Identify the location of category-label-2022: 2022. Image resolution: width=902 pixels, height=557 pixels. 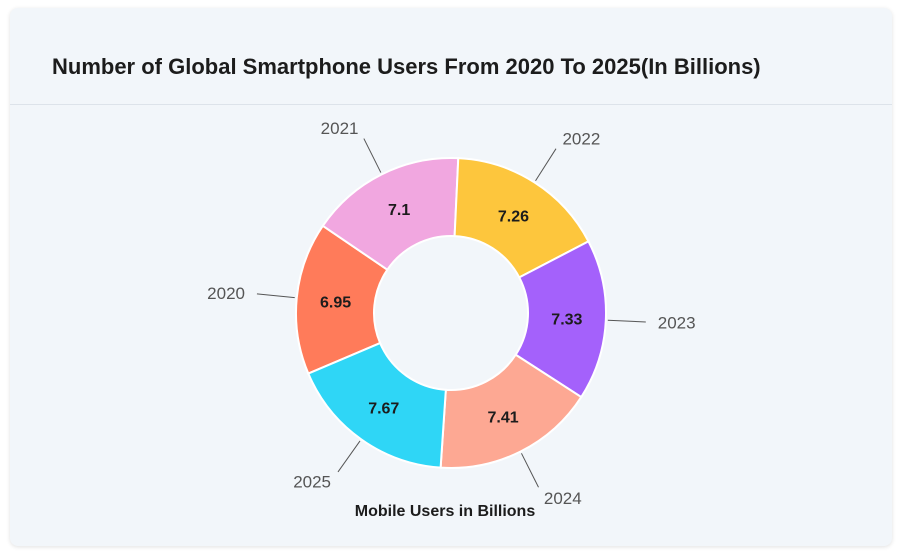
(581, 139).